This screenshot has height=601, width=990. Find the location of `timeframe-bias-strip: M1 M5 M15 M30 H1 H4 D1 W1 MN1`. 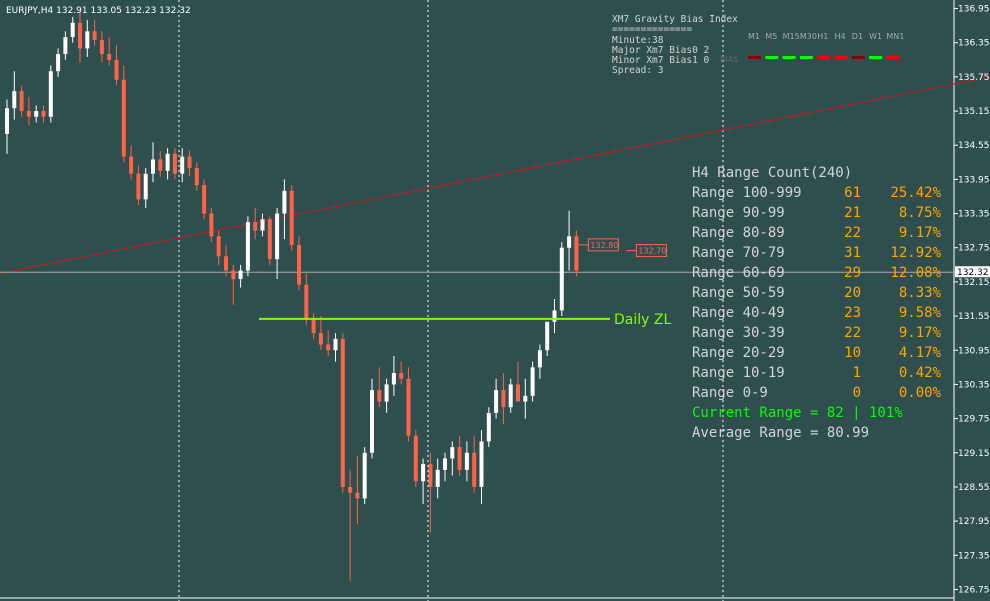

timeframe-bias-strip: M1 M5 M15 M30 H1 H4 D1 W1 MN1 is located at coordinates (826, 45).